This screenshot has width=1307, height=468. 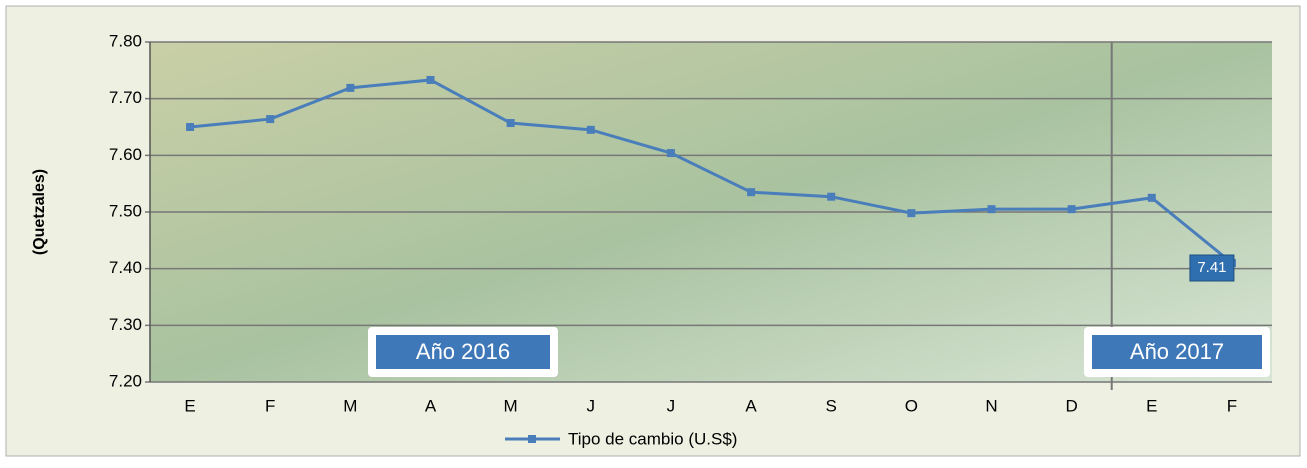 I want to click on y-tick-label: 7.20, so click(x=125, y=380).